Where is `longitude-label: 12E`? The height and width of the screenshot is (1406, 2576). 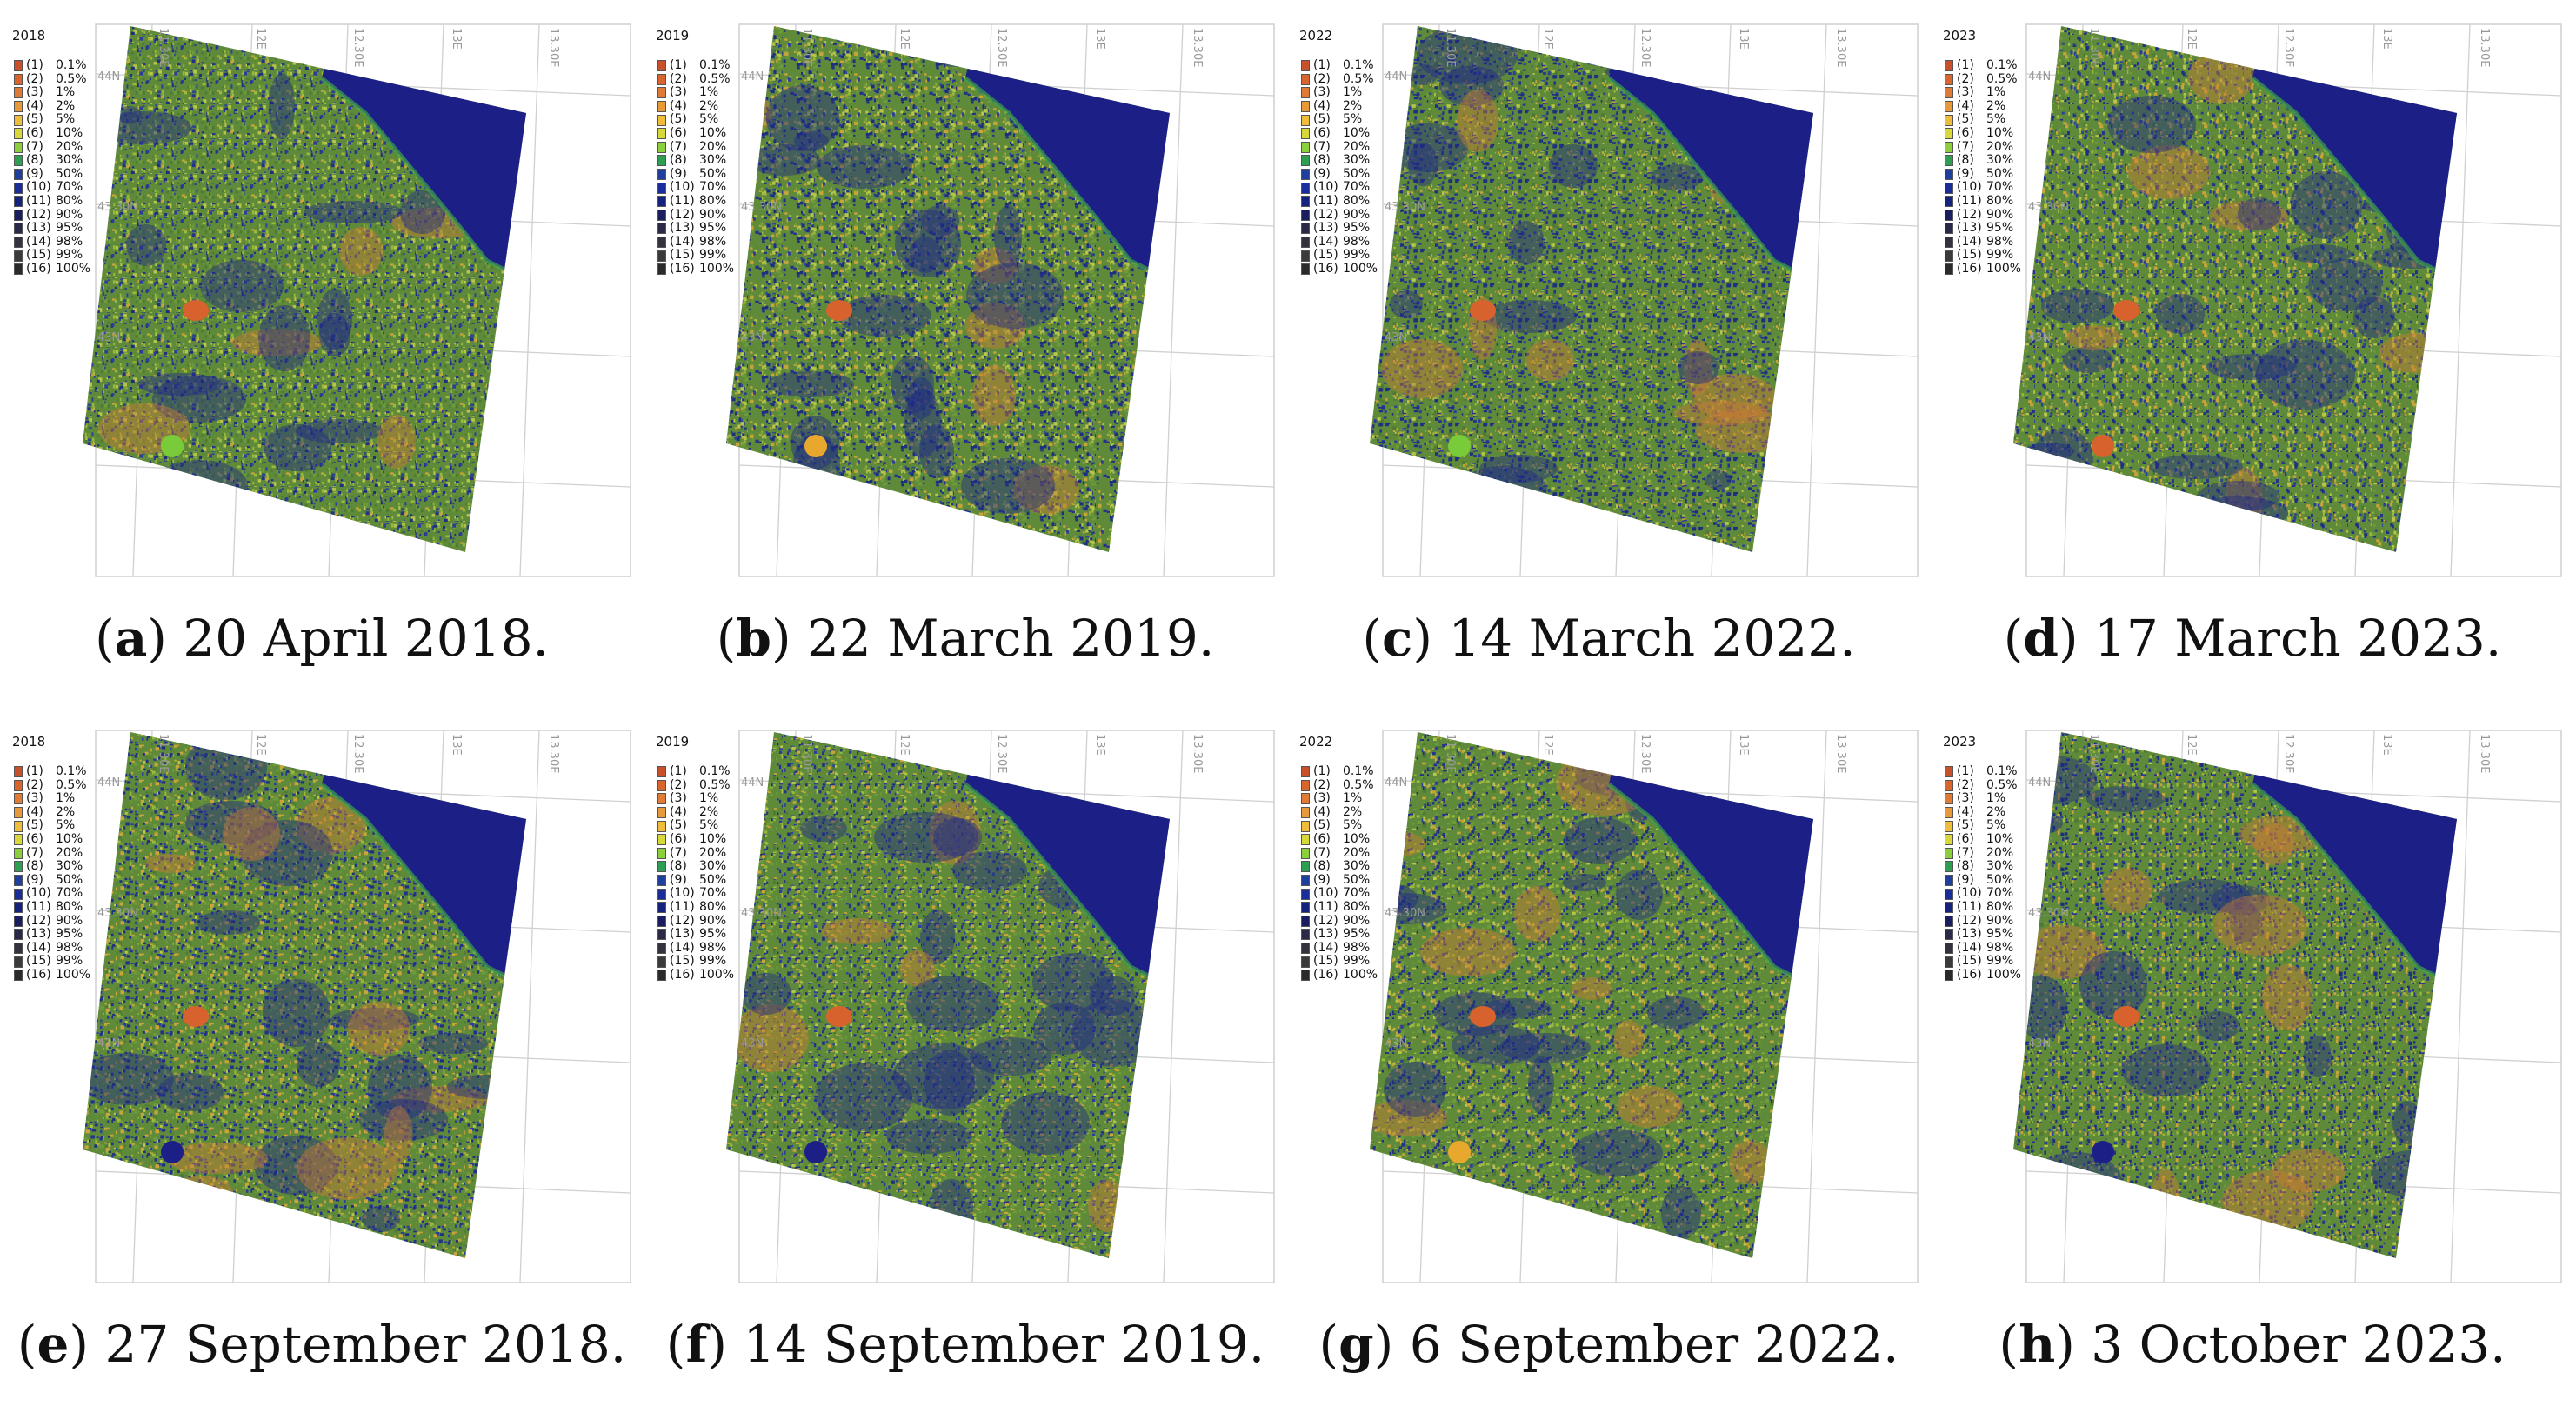 longitude-label: 12E is located at coordinates (260, 745).